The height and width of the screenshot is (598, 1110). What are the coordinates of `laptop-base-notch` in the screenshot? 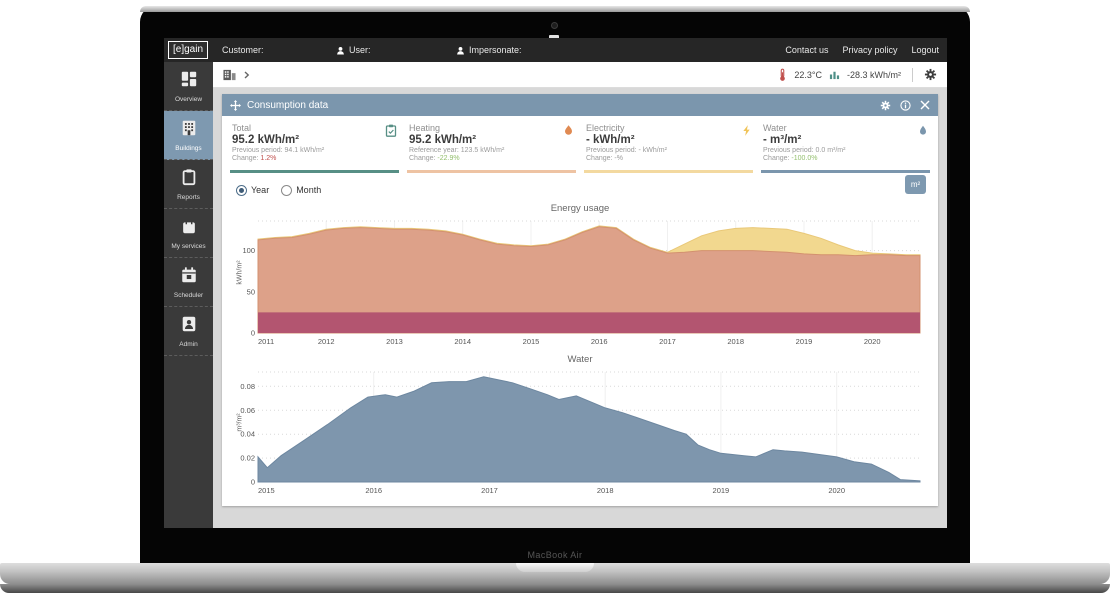 It's located at (555, 567).